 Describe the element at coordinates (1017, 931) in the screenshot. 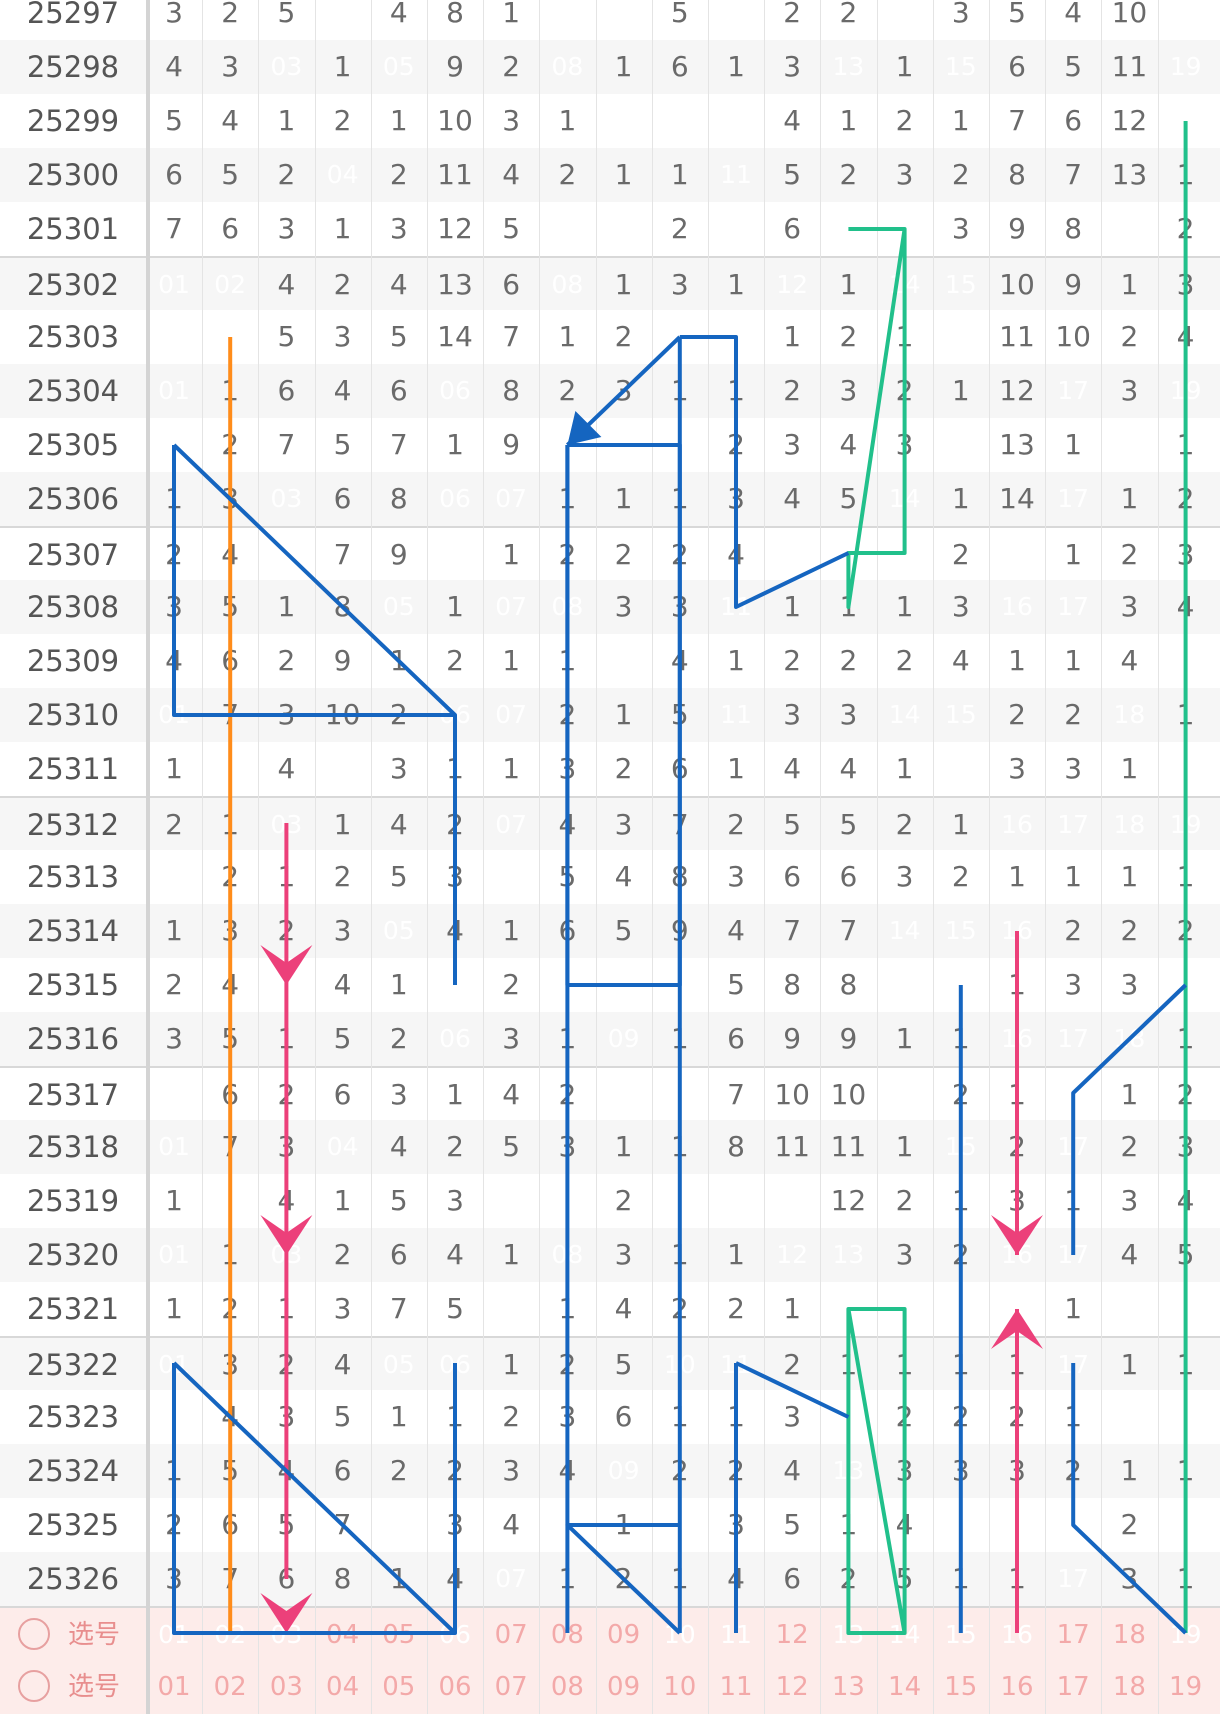

I see `number-ball: 16` at that location.